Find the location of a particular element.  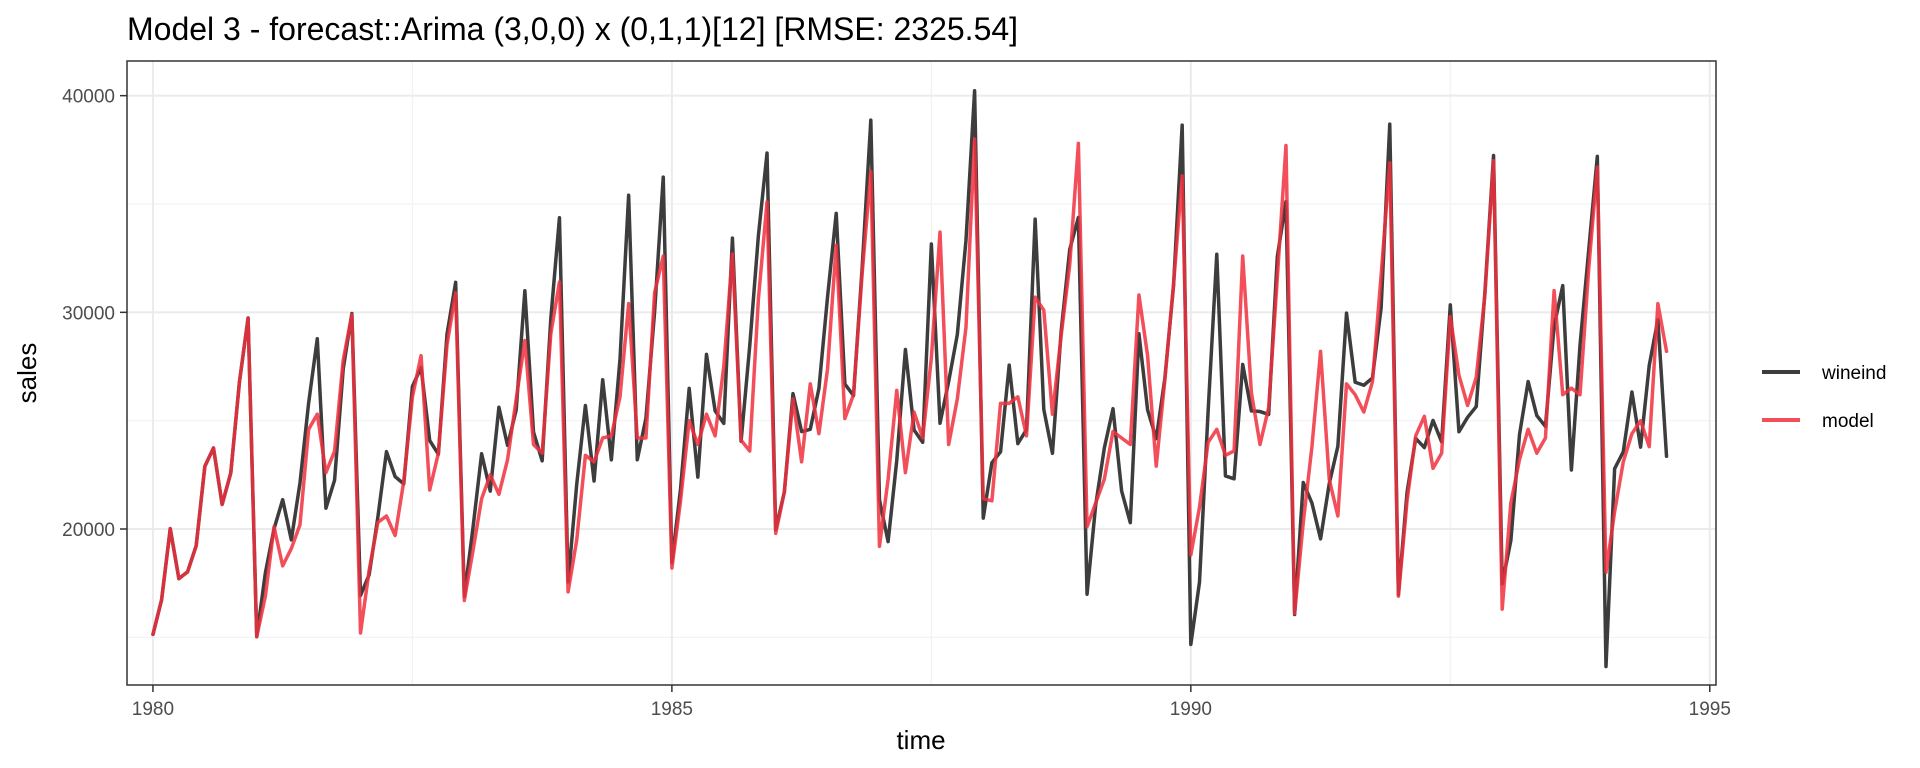

legend: wineind model is located at coordinates (1824, 397).